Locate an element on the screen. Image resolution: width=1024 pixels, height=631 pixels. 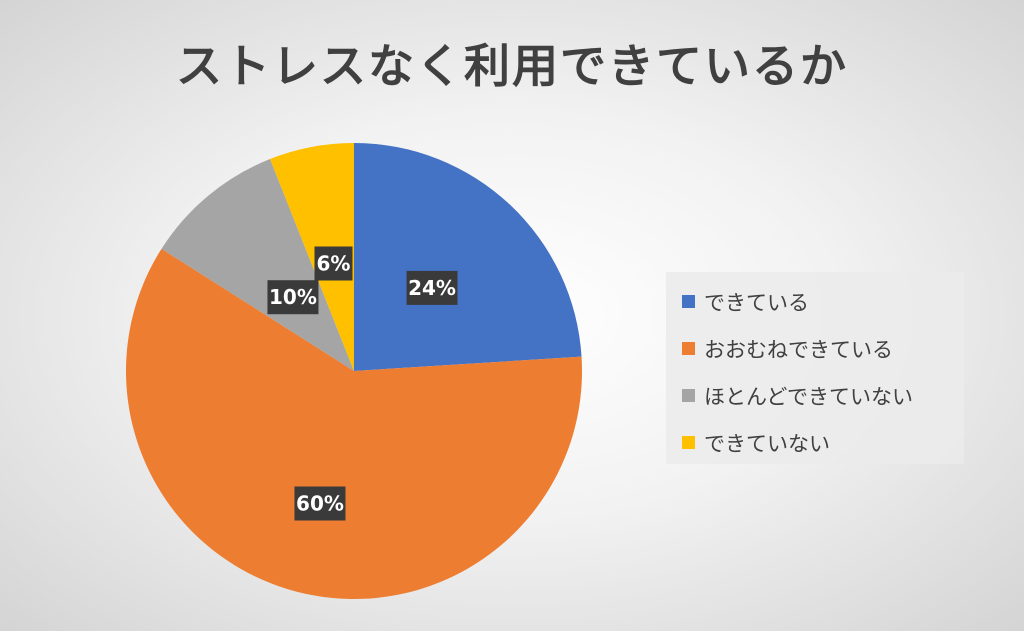
legend-label: おおむねできている is located at coordinates (798, 349).